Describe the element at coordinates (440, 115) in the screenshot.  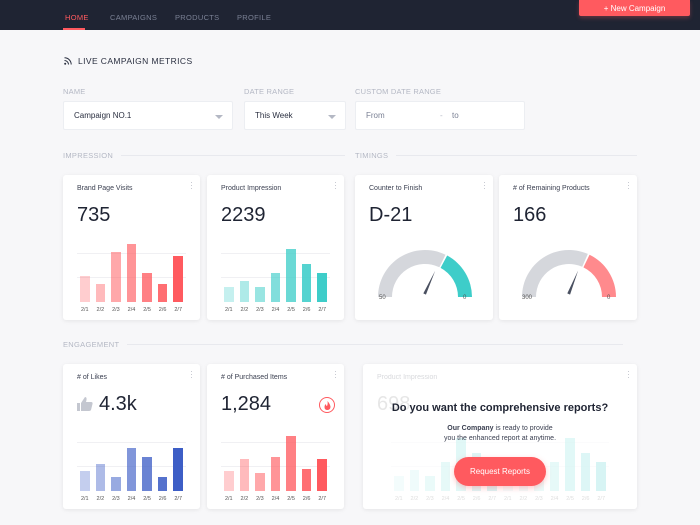
I see `custom-date-range: From - to` at that location.